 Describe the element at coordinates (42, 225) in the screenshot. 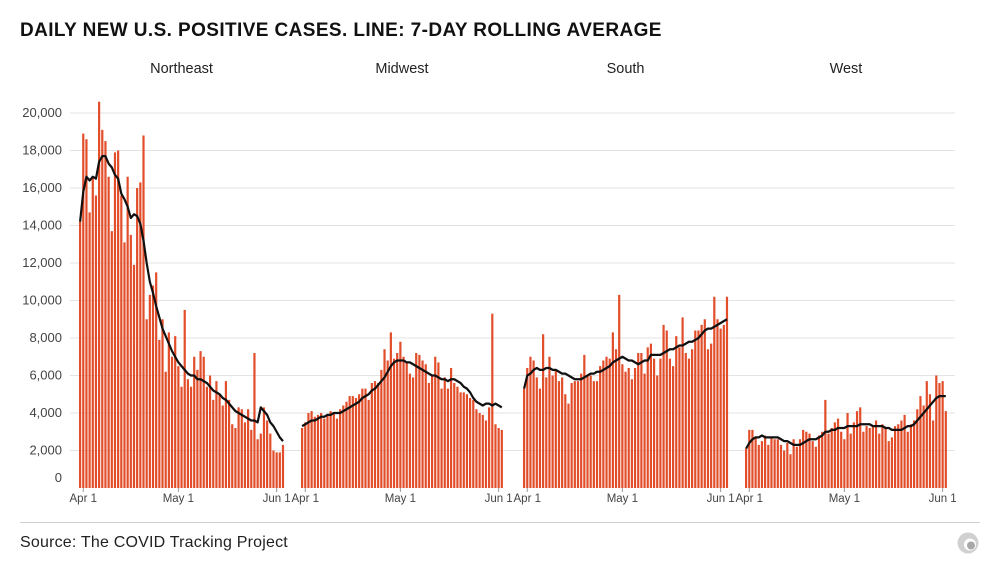

I see `y-tick-label: 14,000` at that location.